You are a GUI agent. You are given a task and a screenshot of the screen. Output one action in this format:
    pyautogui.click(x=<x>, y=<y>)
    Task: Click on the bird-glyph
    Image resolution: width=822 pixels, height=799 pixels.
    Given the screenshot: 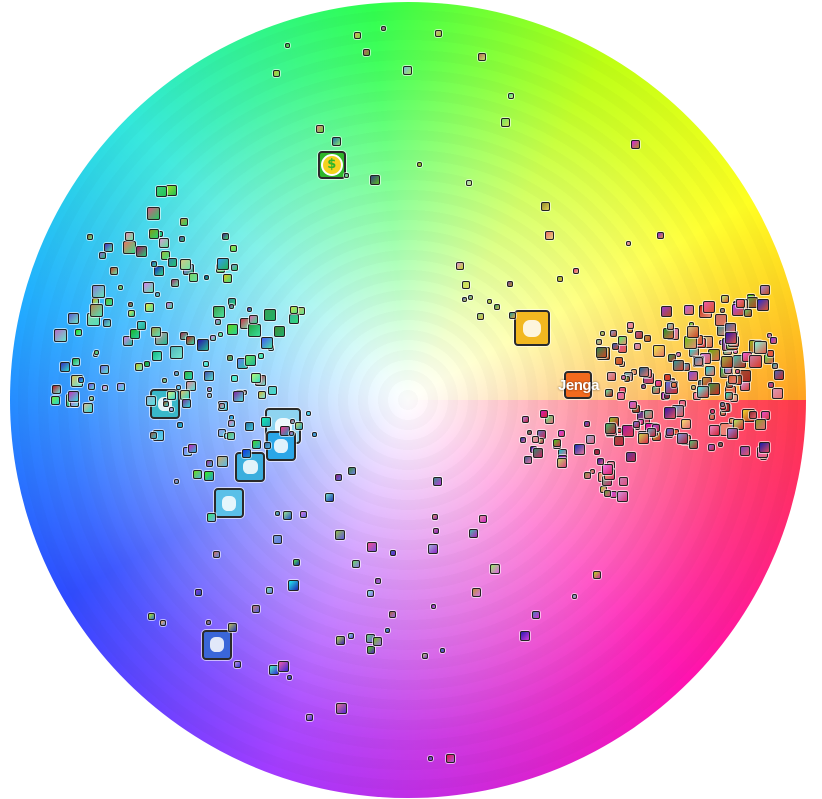 What is the action you would take?
    pyautogui.click(x=281, y=446)
    